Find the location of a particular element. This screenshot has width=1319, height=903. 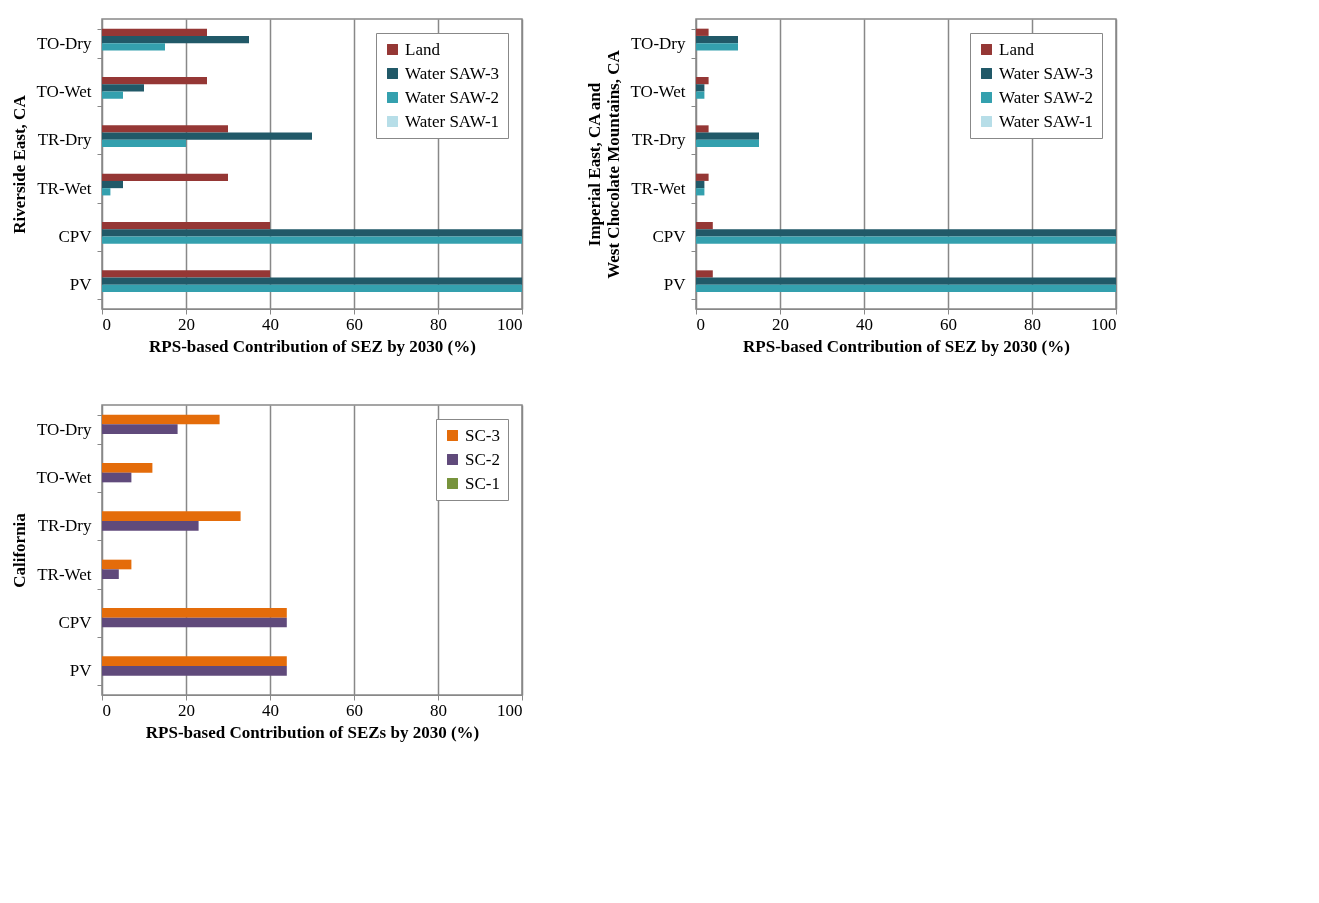

legend-label: SC-1 is located at coordinates (482, 483).